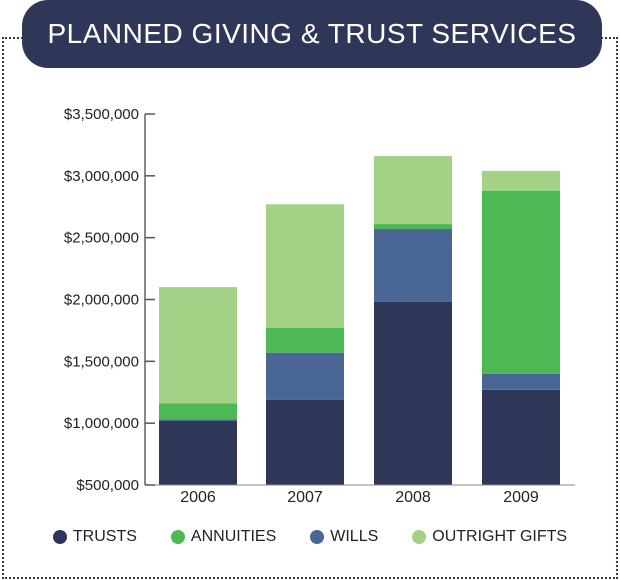 The height and width of the screenshot is (580, 620). Describe the element at coordinates (521, 437) in the screenshot. I see `bar-2009-trusts` at that location.